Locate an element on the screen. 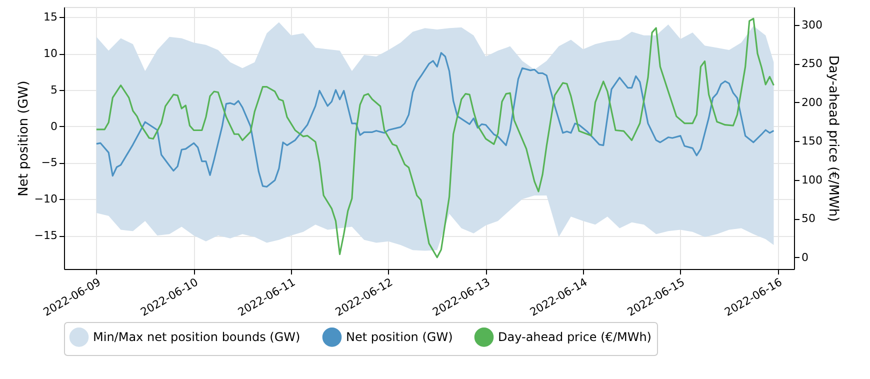 Image resolution: width=870 pixels, height=379 pixels. legend-label: Min/Max net position bounds (GW) is located at coordinates (196, 337).